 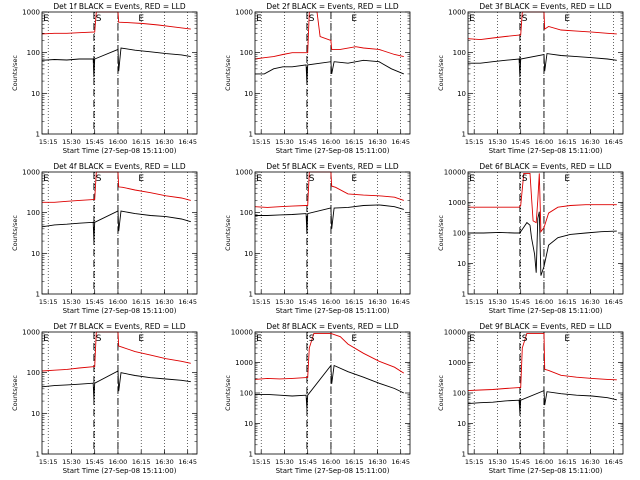 What do you see at coordinates (119, 6) in the screenshot?
I see `panel-title: Det 1f BLACK = Events, RED = LLD` at bounding box center [119, 6].